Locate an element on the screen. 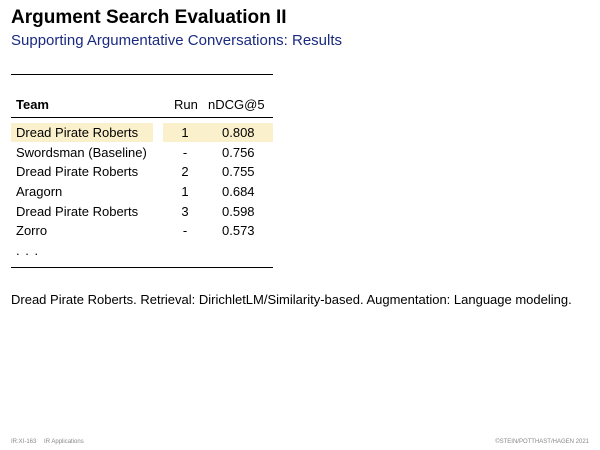 The height and width of the screenshot is (450, 600). table-row: Dread Pirate Roberts 1 0.808 is located at coordinates (142, 132).